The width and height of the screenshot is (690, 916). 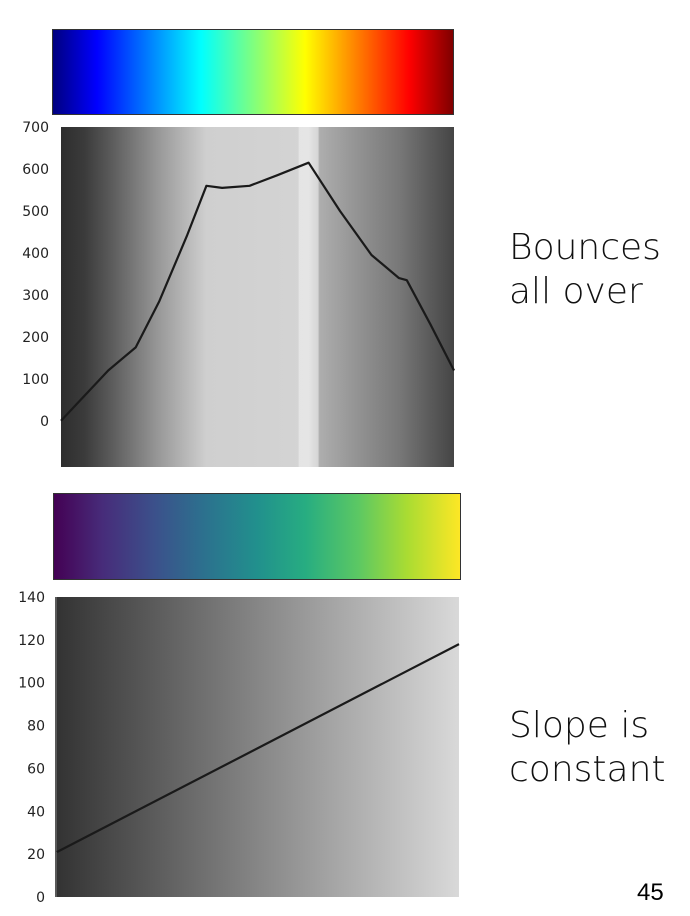 I want to click on y-tick-label: 300, so click(x=35, y=296).